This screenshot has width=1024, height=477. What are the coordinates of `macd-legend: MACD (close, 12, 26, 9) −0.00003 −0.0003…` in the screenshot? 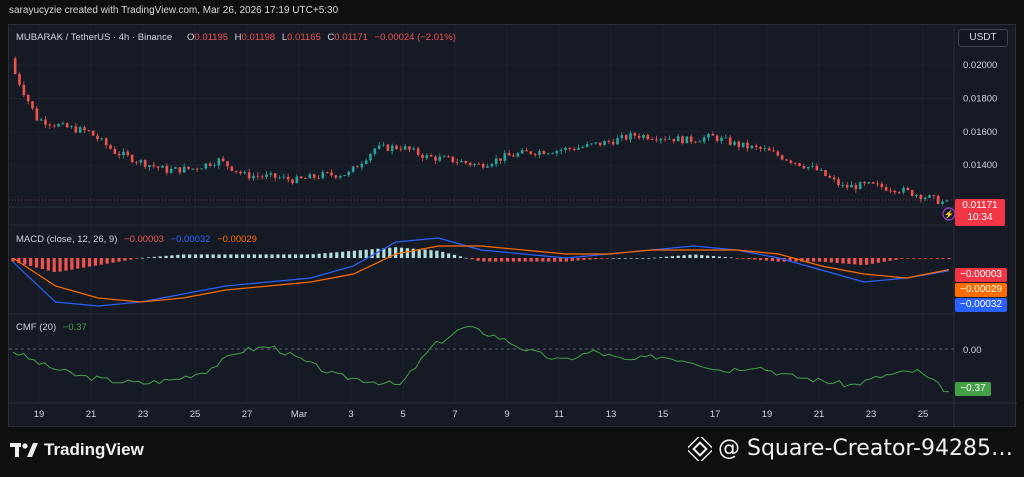 It's located at (136, 239).